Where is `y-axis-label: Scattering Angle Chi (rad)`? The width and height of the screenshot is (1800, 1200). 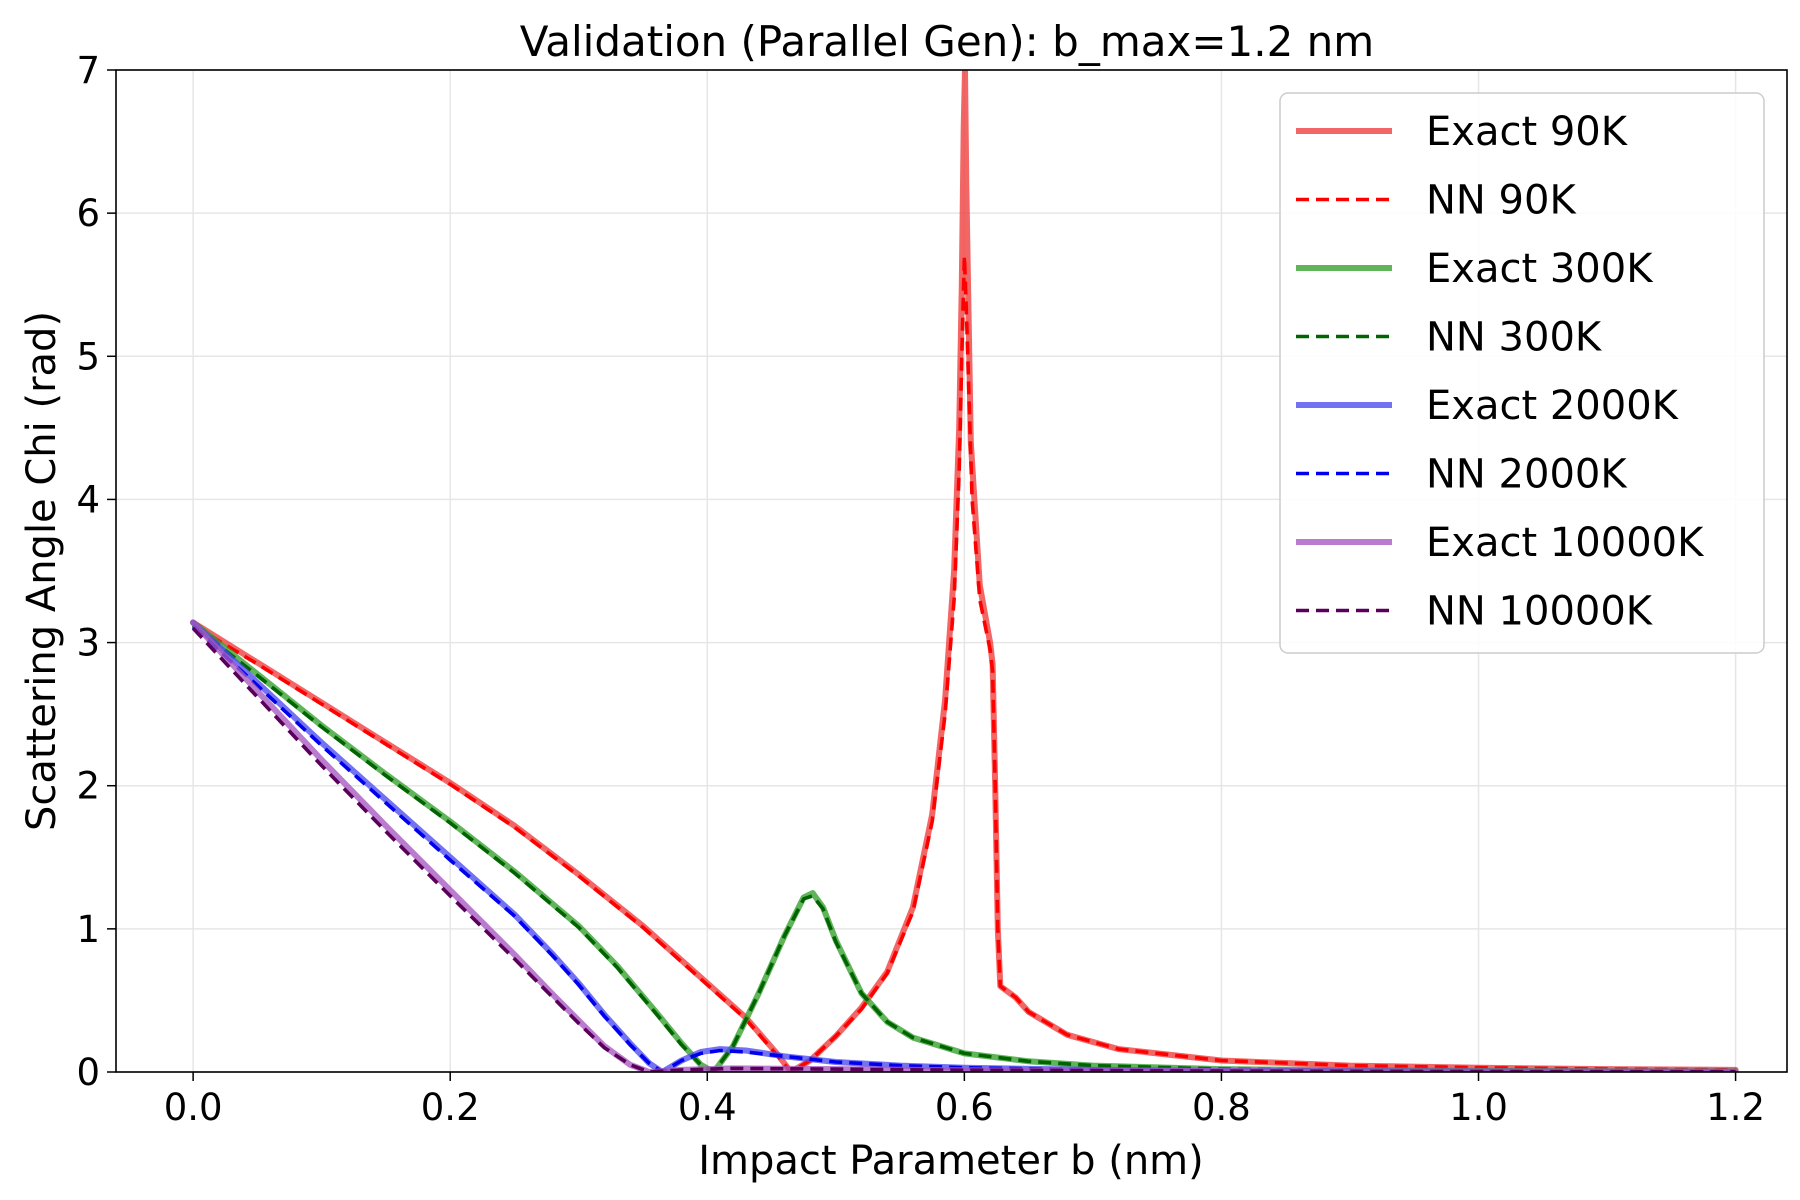
y-axis-label: Scattering Angle Chi (rad) is located at coordinates (42, 571).